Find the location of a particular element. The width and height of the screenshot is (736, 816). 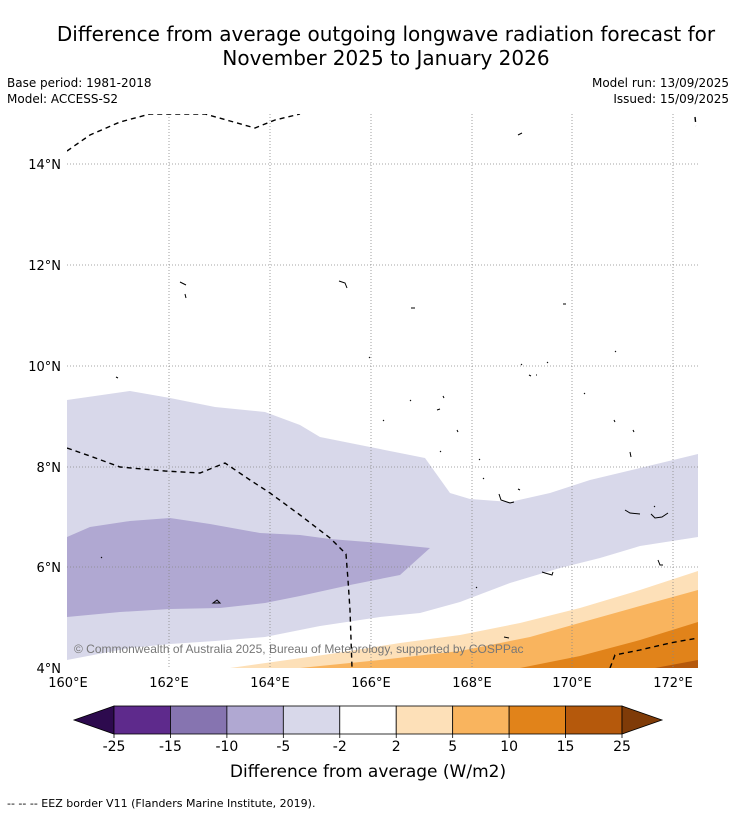

colorbar-tick-label: -15 is located at coordinates (170, 747).